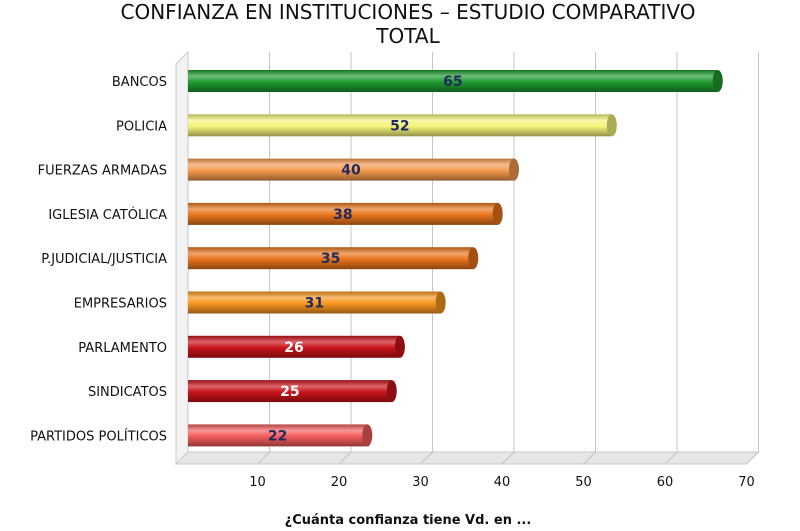  I want to click on bar-4: 38, so click(345, 213).